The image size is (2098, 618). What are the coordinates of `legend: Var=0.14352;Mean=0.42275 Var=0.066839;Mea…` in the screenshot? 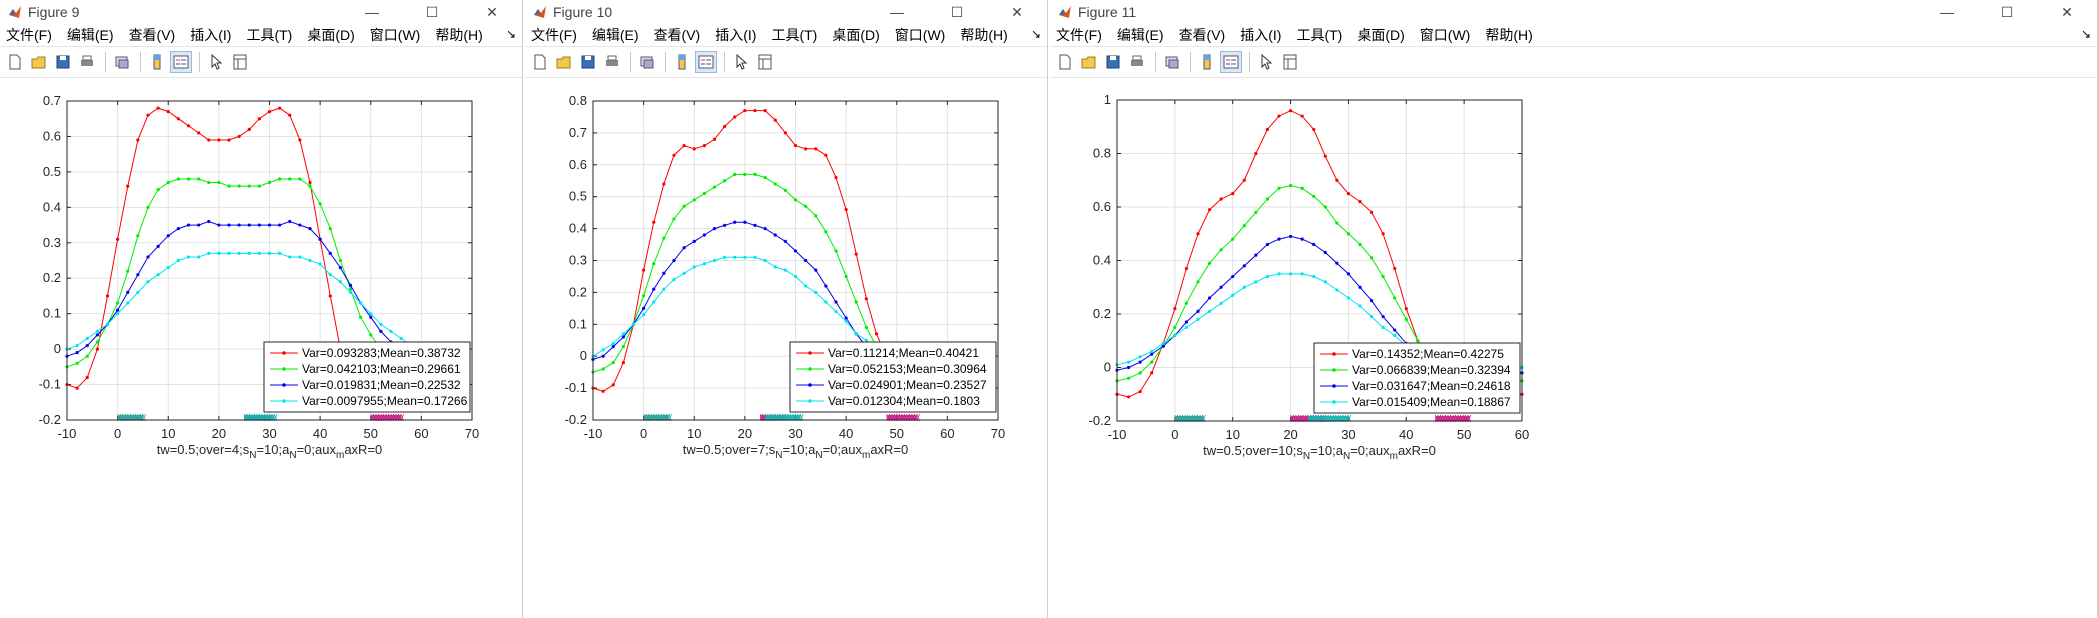 It's located at (1417, 378).